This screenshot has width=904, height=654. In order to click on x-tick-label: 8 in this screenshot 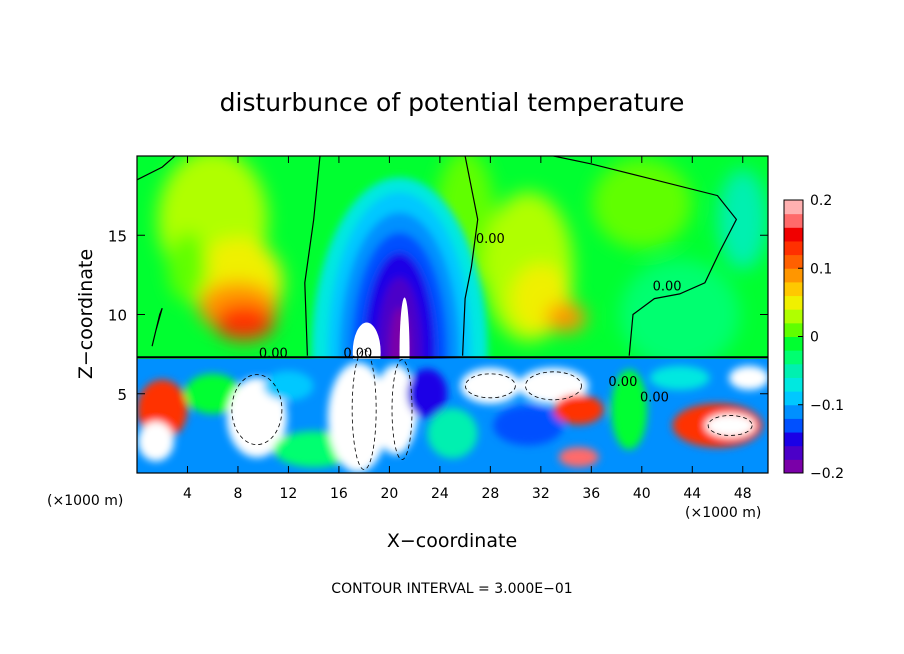, I will do `click(237, 494)`.